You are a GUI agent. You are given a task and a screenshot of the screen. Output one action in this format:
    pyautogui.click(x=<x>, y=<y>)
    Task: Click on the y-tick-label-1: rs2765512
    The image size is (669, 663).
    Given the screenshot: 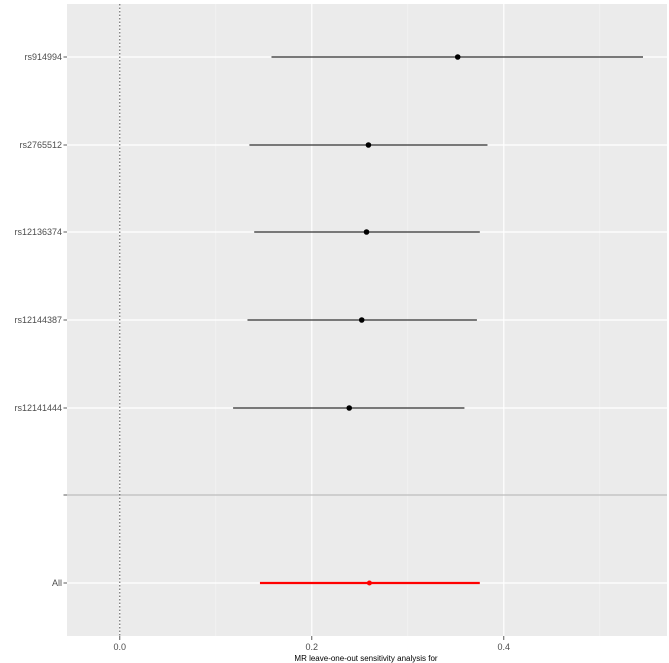 What is the action you would take?
    pyautogui.click(x=40, y=145)
    